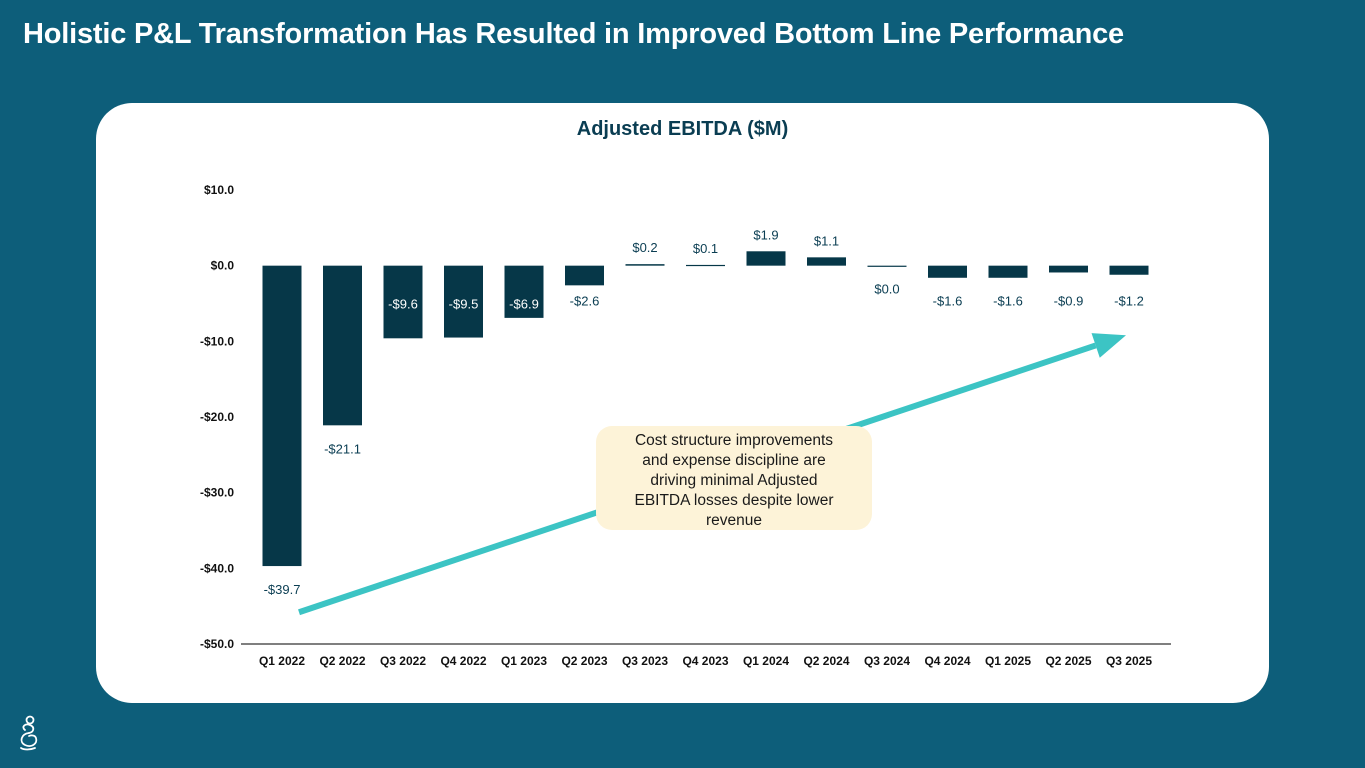 Image resolution: width=1365 pixels, height=768 pixels. I want to click on y-tick-label: -$10.0, so click(217, 341).